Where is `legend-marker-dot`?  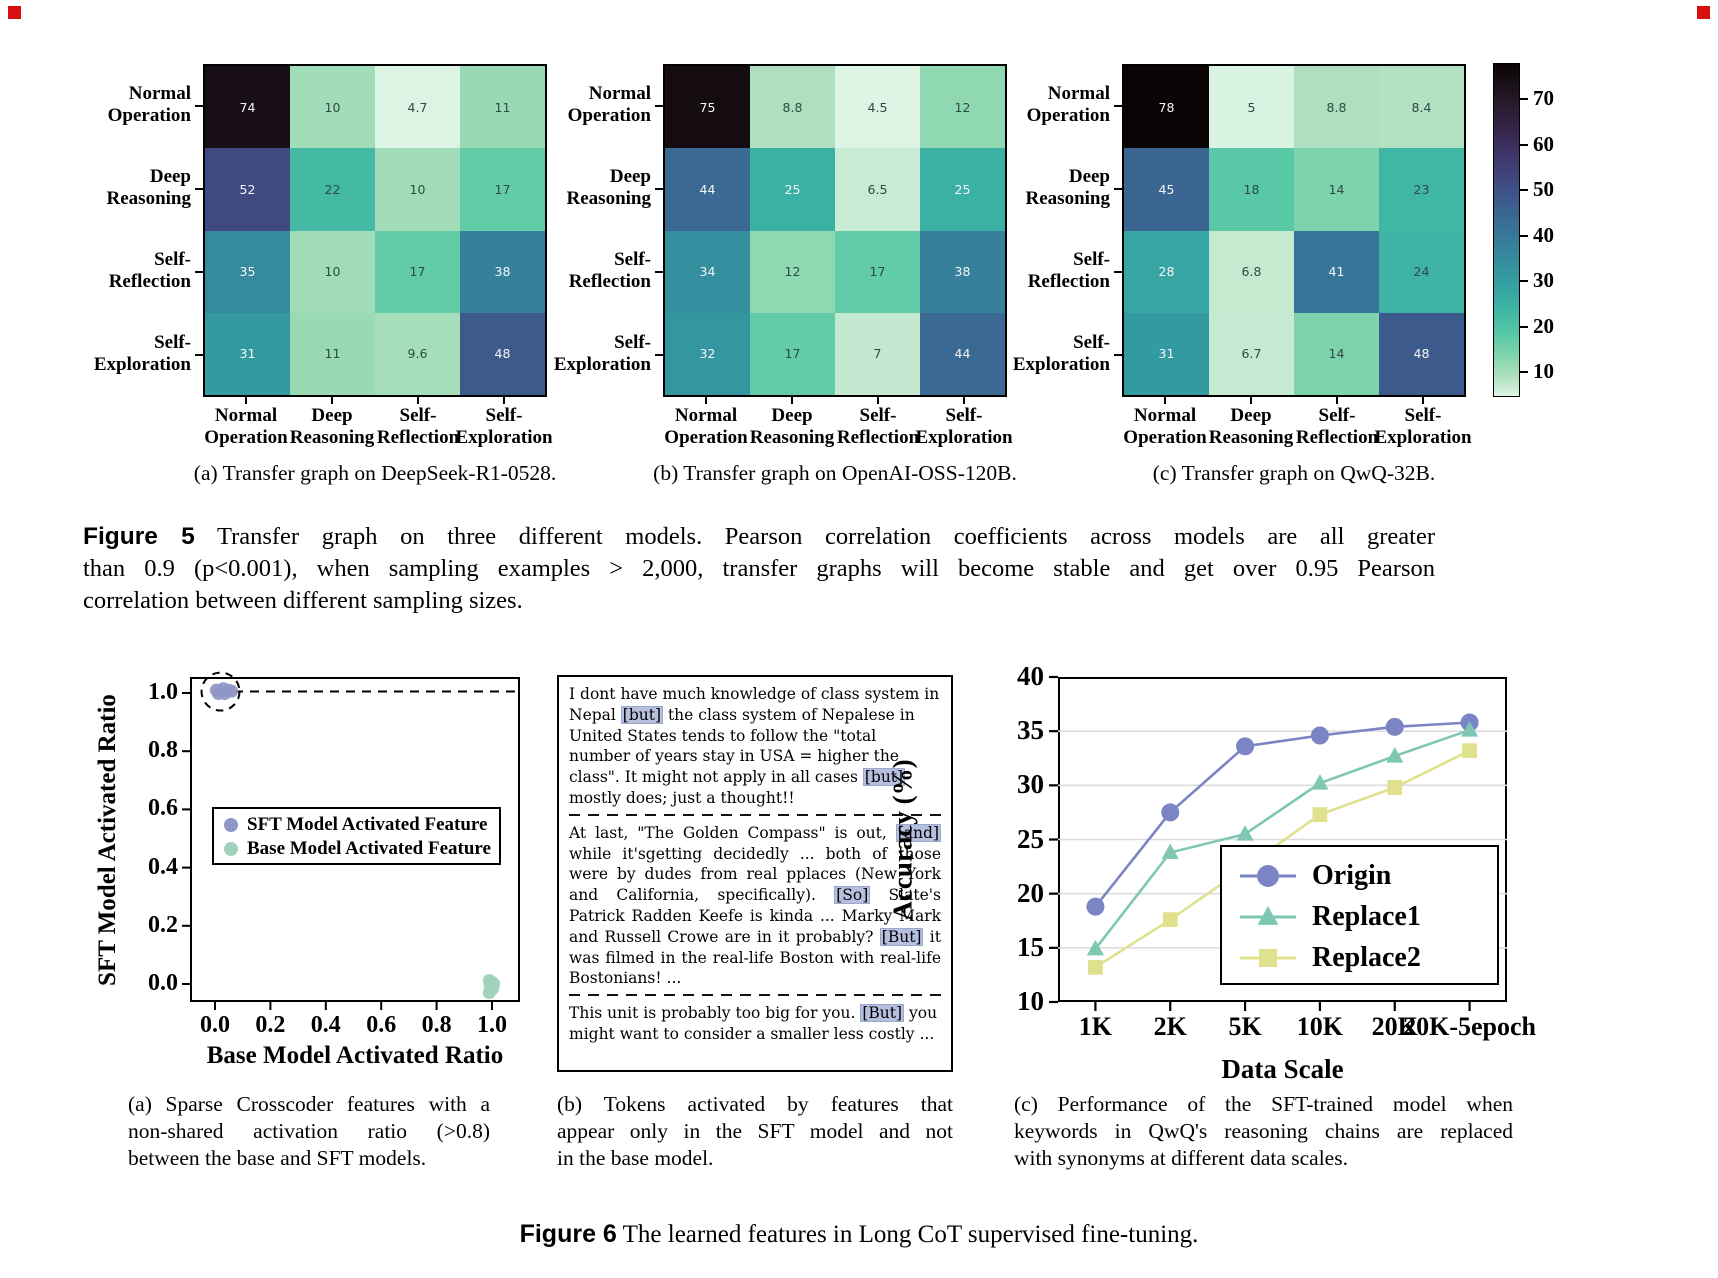 legend-marker-dot is located at coordinates (231, 849).